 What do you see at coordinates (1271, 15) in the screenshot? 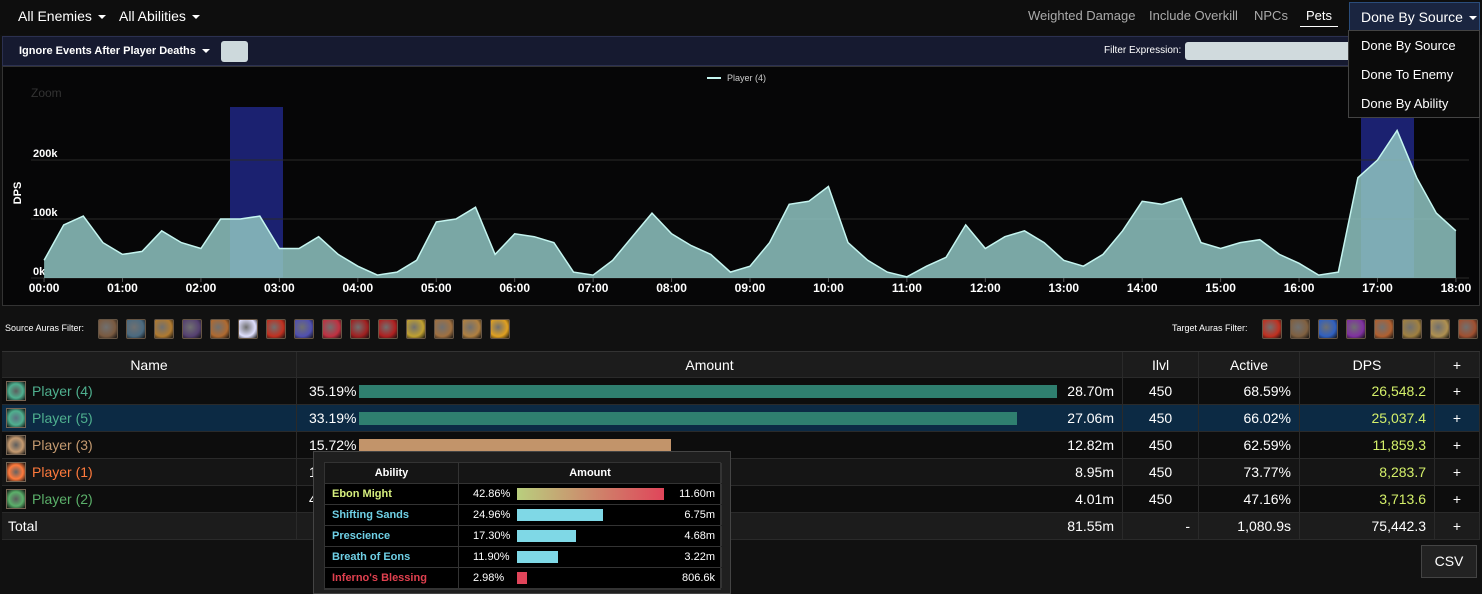
I see `toggle: NPCs` at bounding box center [1271, 15].